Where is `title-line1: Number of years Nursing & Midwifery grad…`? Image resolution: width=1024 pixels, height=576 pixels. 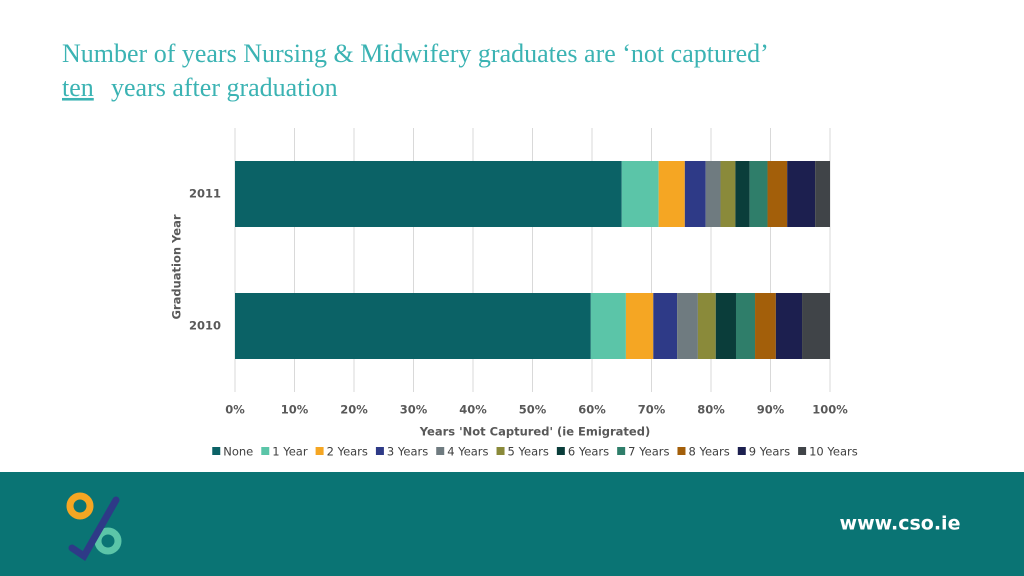 title-line1: Number of years Nursing & Midwifery grad… is located at coordinates (415, 53).